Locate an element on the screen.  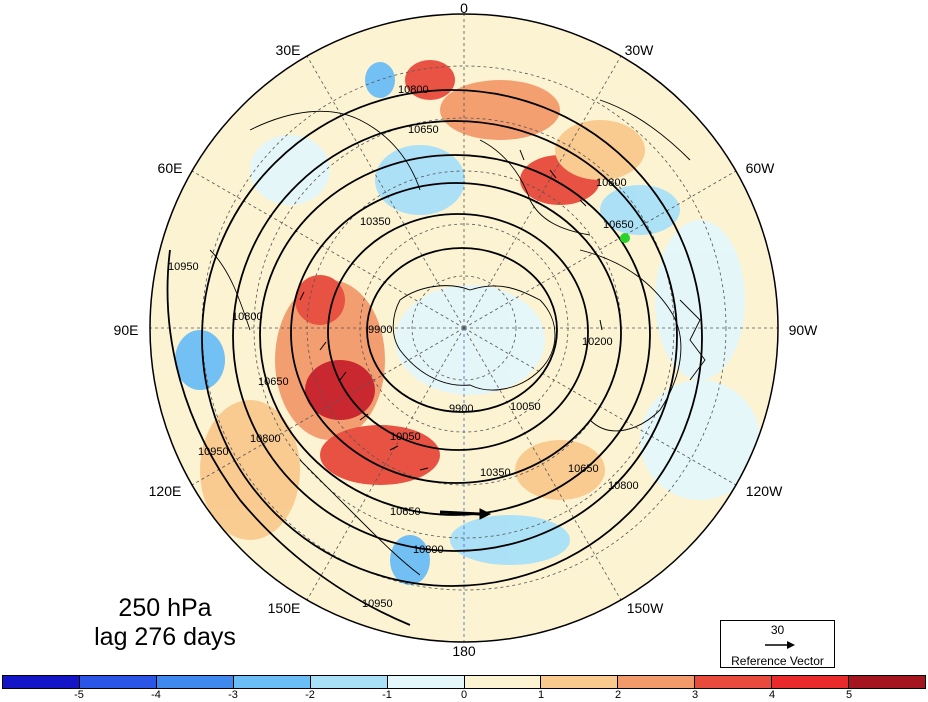
colorbar is located at coordinates (464, 682).